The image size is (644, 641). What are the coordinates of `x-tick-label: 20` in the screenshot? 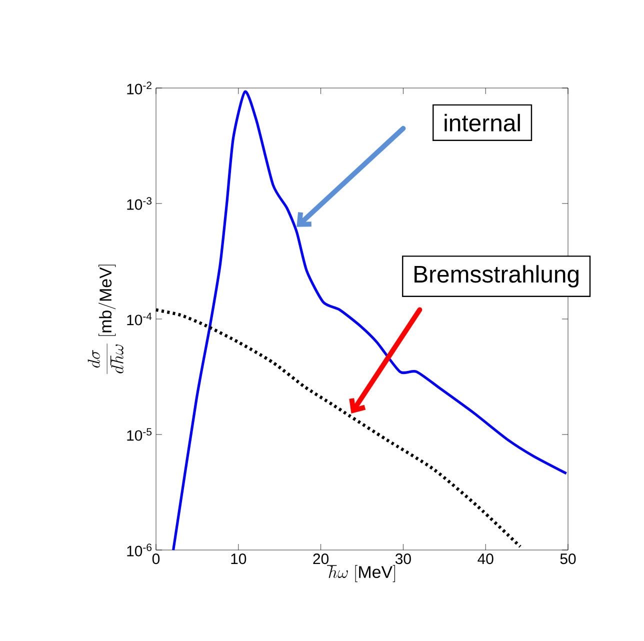 It's located at (321, 559).